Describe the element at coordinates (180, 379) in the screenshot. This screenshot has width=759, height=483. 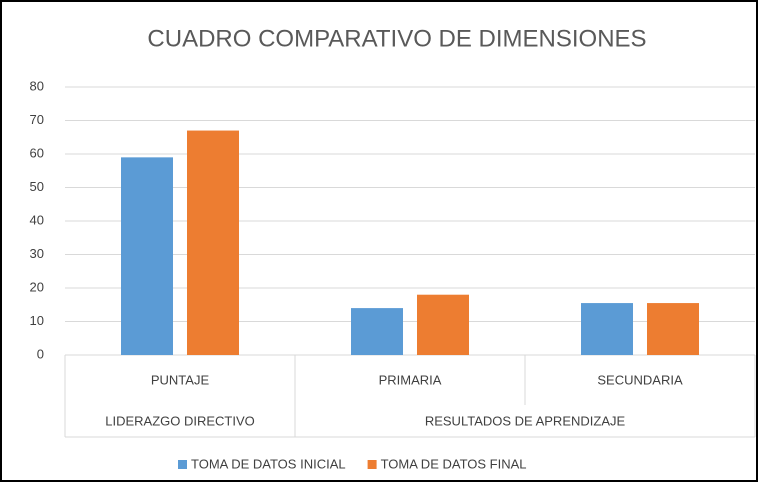
I see `x-tick-label: PUNTAJE` at that location.